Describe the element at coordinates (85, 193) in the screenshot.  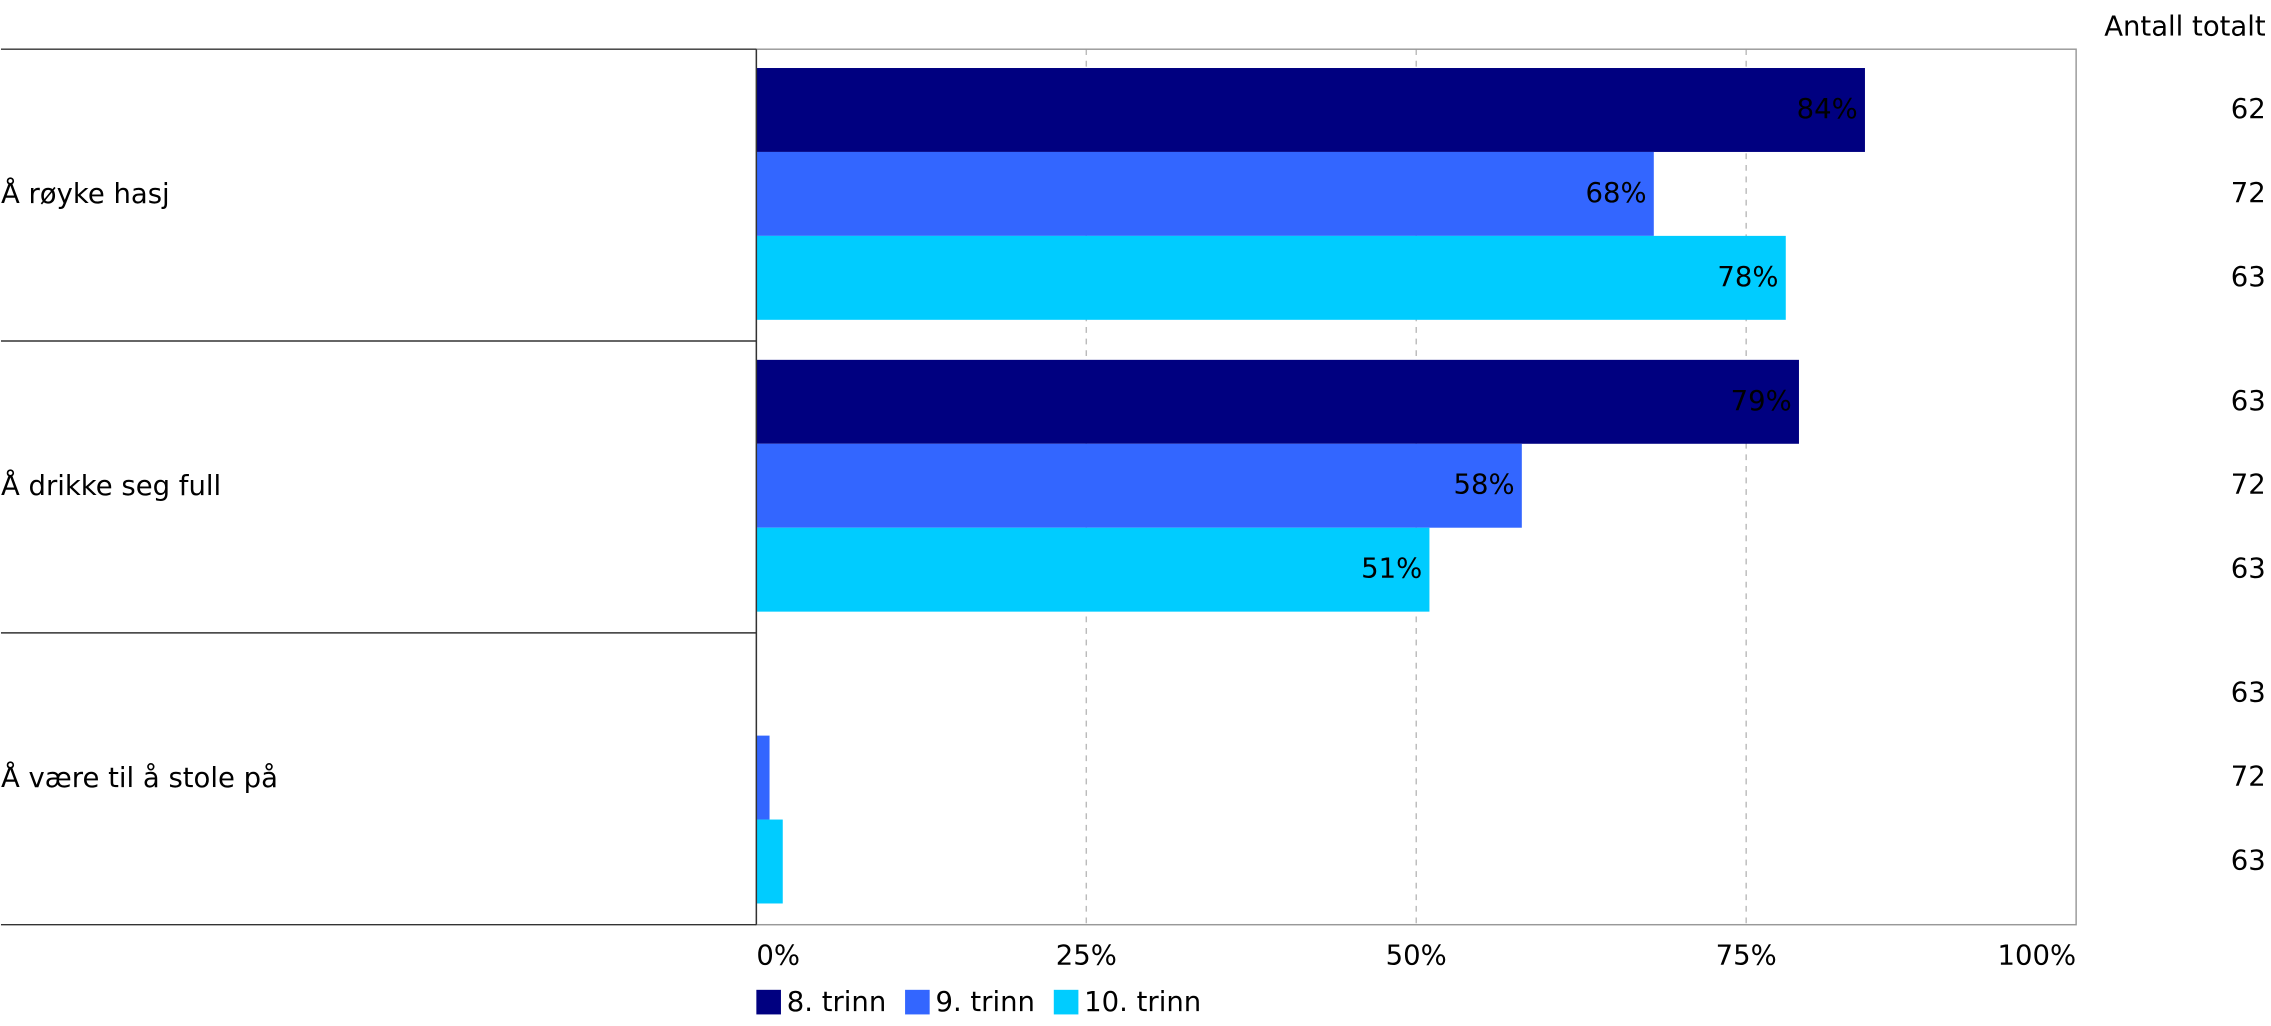
I see `category-label: Å røyke hasj` at that location.